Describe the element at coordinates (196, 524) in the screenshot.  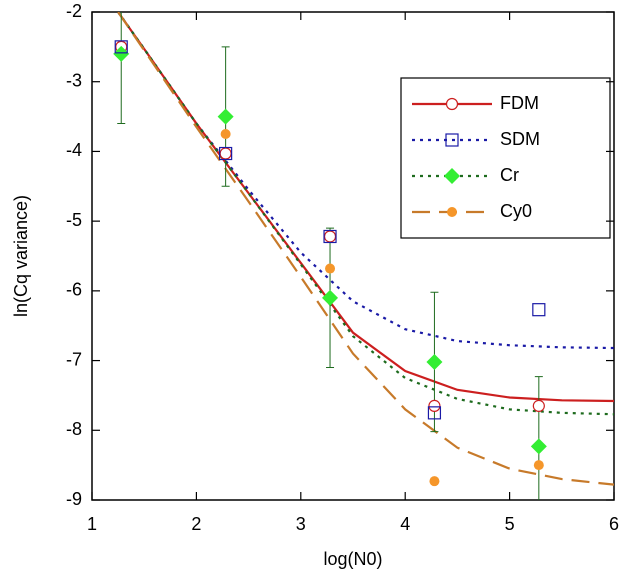
I see `x-tick-label: 2` at that location.